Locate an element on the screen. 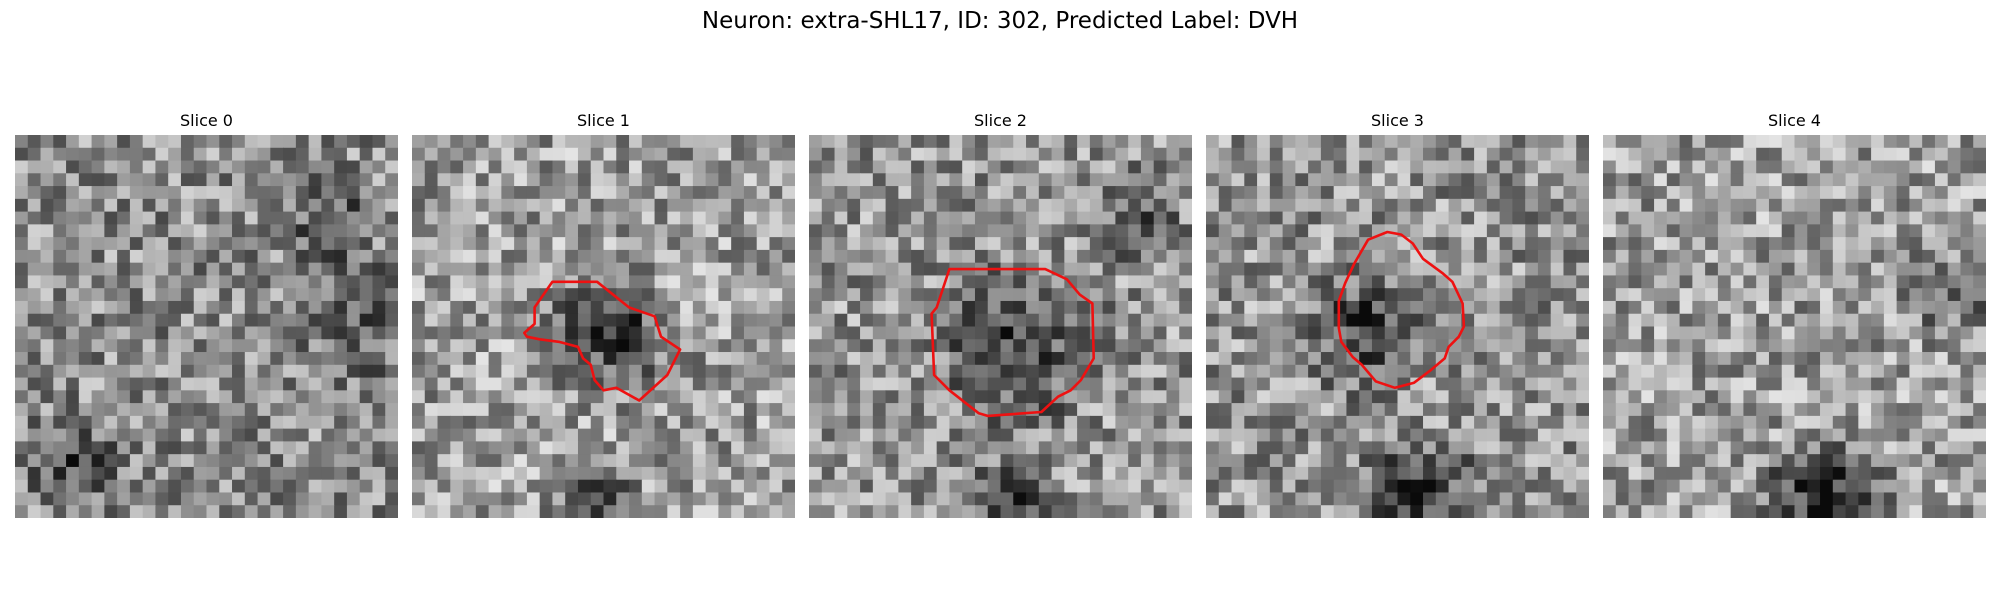 The image size is (2000, 600). slice-panel: Slice 0 is located at coordinates (206, 313).